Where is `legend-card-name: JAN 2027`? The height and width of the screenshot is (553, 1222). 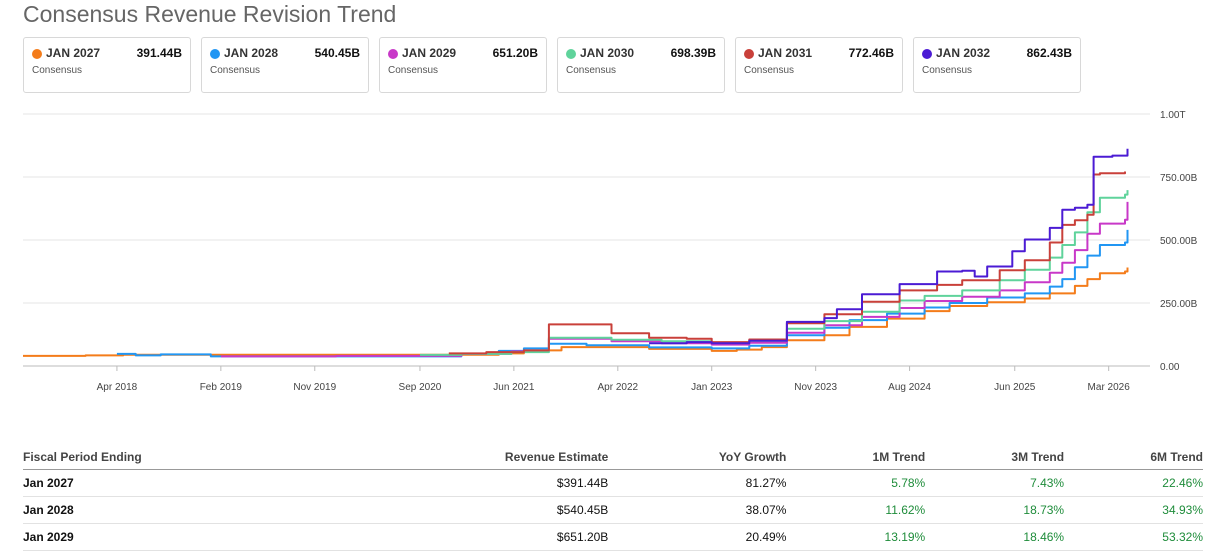
legend-card-name: JAN 2027 is located at coordinates (73, 53).